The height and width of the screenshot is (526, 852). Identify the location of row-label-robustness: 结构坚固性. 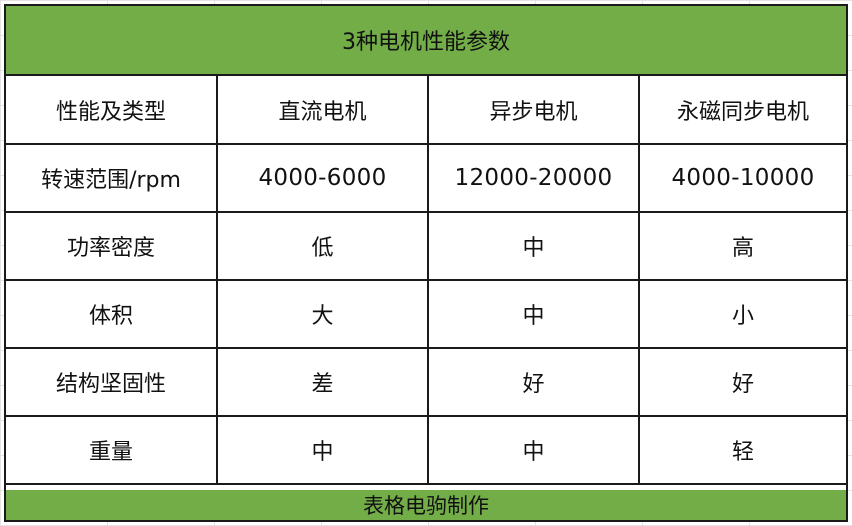
(112, 382).